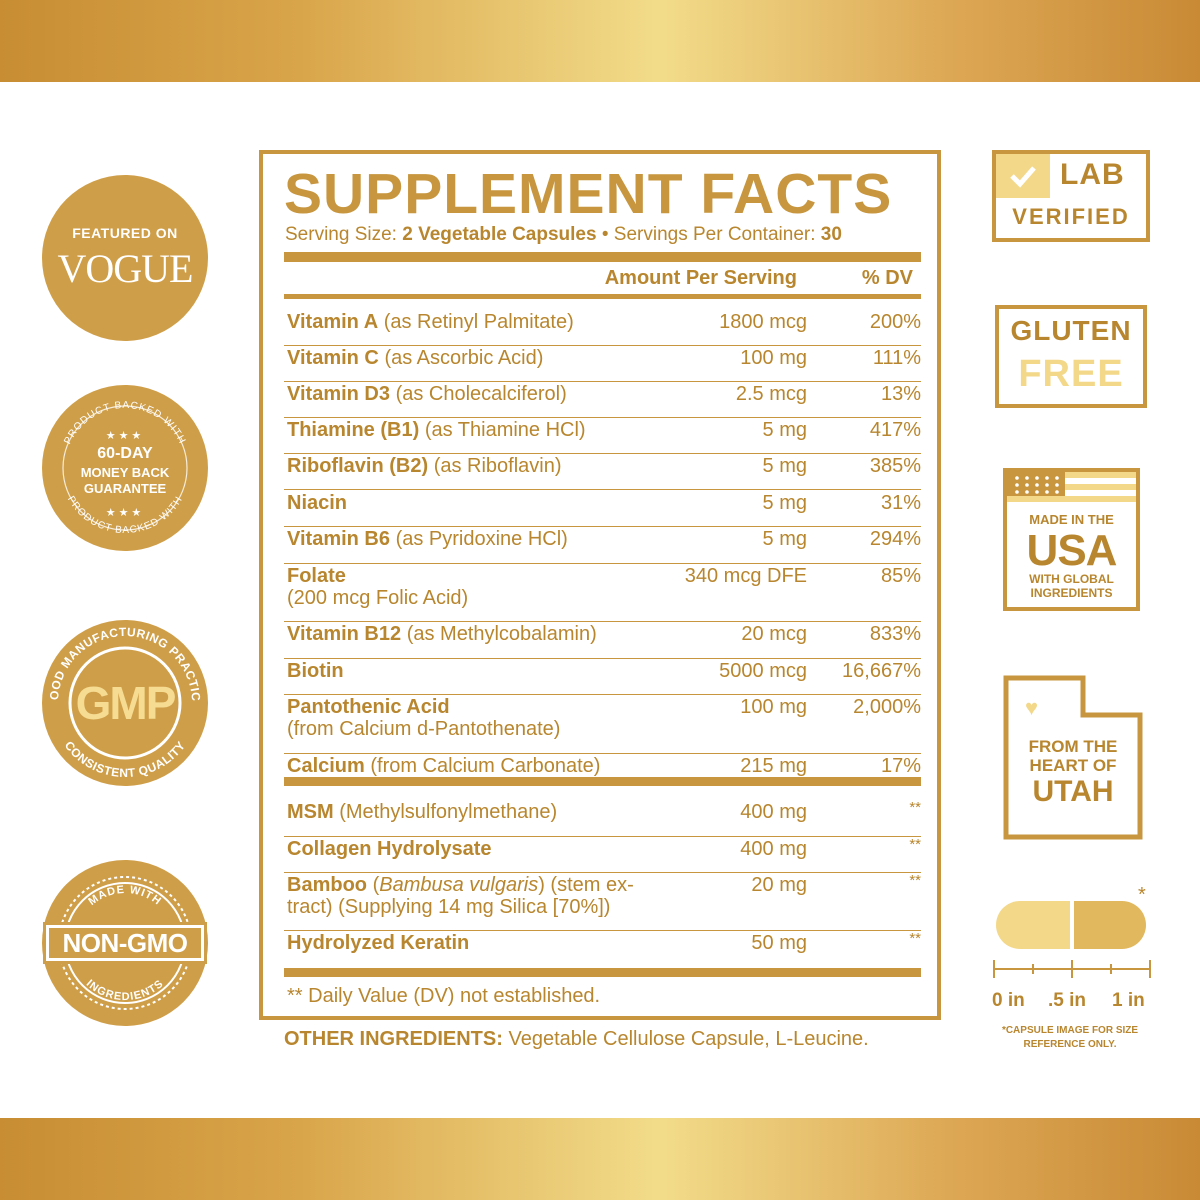 The height and width of the screenshot is (1200, 1200). What do you see at coordinates (125, 472) in the screenshot?
I see `money-back-text: MONEY BACK` at bounding box center [125, 472].